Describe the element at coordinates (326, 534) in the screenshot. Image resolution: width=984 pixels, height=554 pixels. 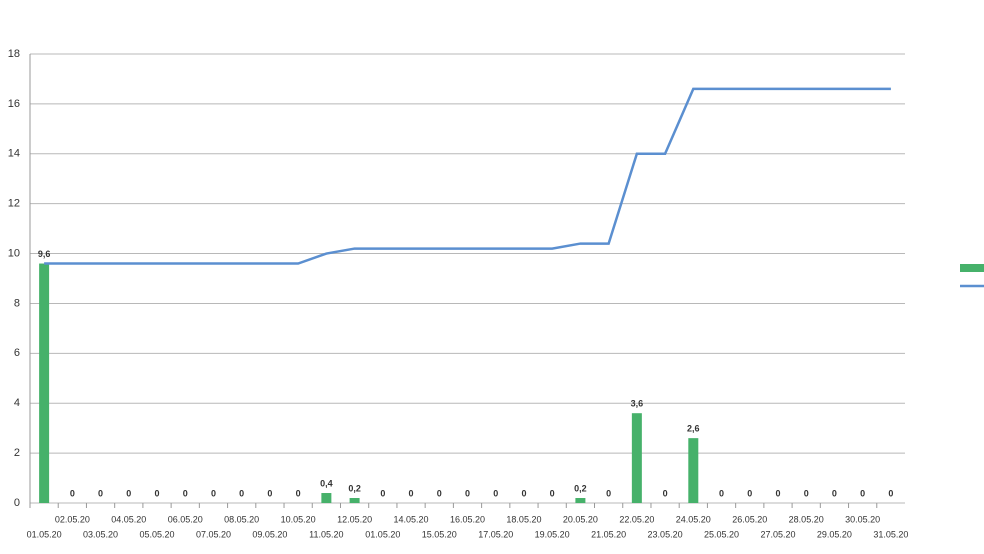
I see `x-tick-label: 11.05.20` at that location.